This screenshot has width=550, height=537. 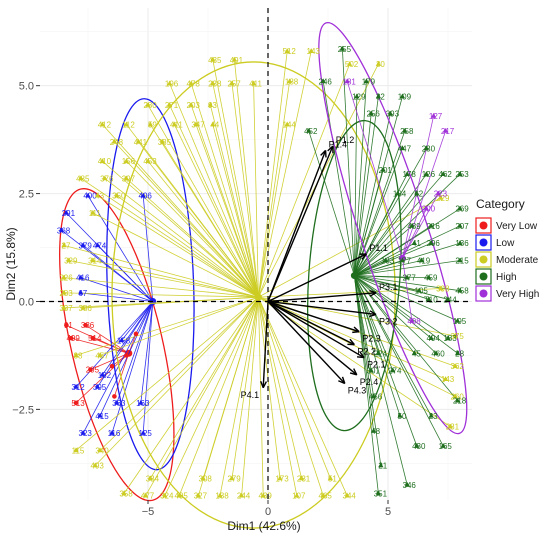 What do you see at coordinates (78, 450) in the screenshot?
I see `point-label: 115` at bounding box center [78, 450].